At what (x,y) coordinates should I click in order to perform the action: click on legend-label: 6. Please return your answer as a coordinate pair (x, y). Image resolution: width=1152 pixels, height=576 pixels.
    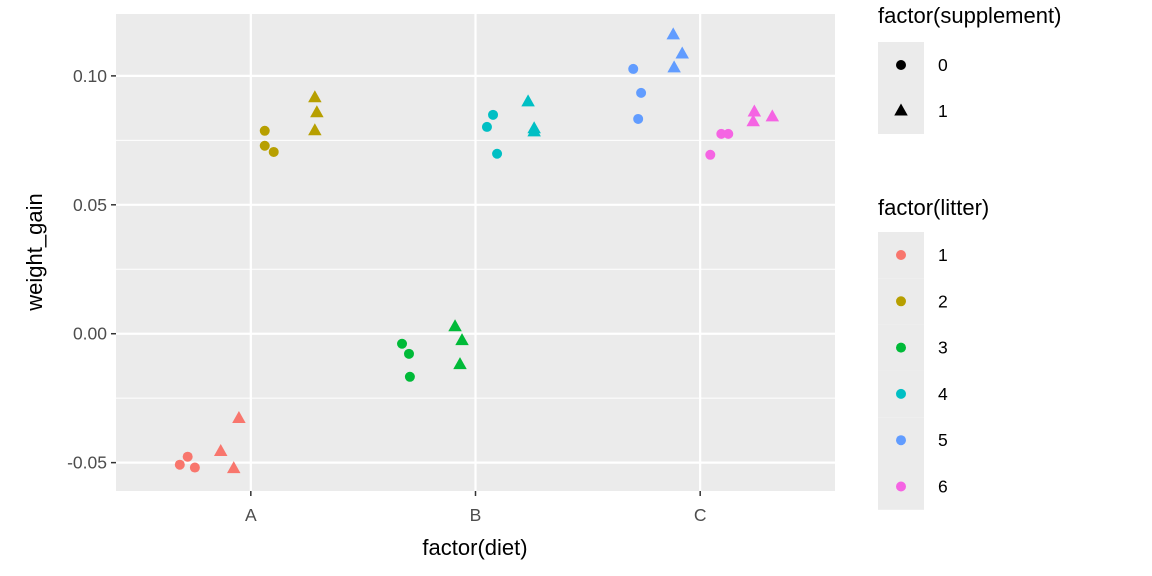
    Looking at the image, I should click on (943, 487).